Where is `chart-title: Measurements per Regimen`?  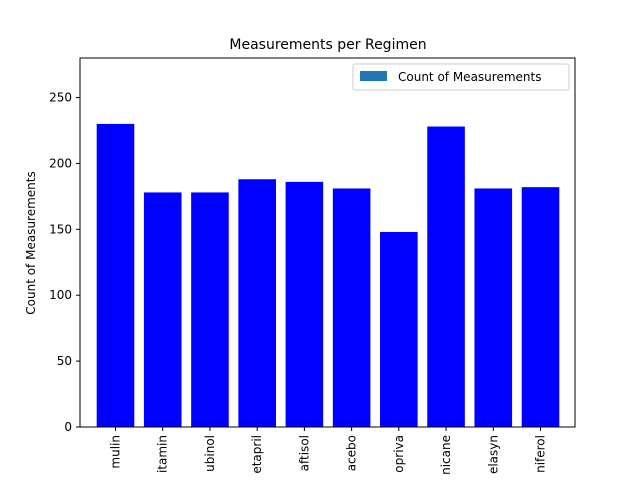
chart-title: Measurements per Regimen is located at coordinates (327, 45).